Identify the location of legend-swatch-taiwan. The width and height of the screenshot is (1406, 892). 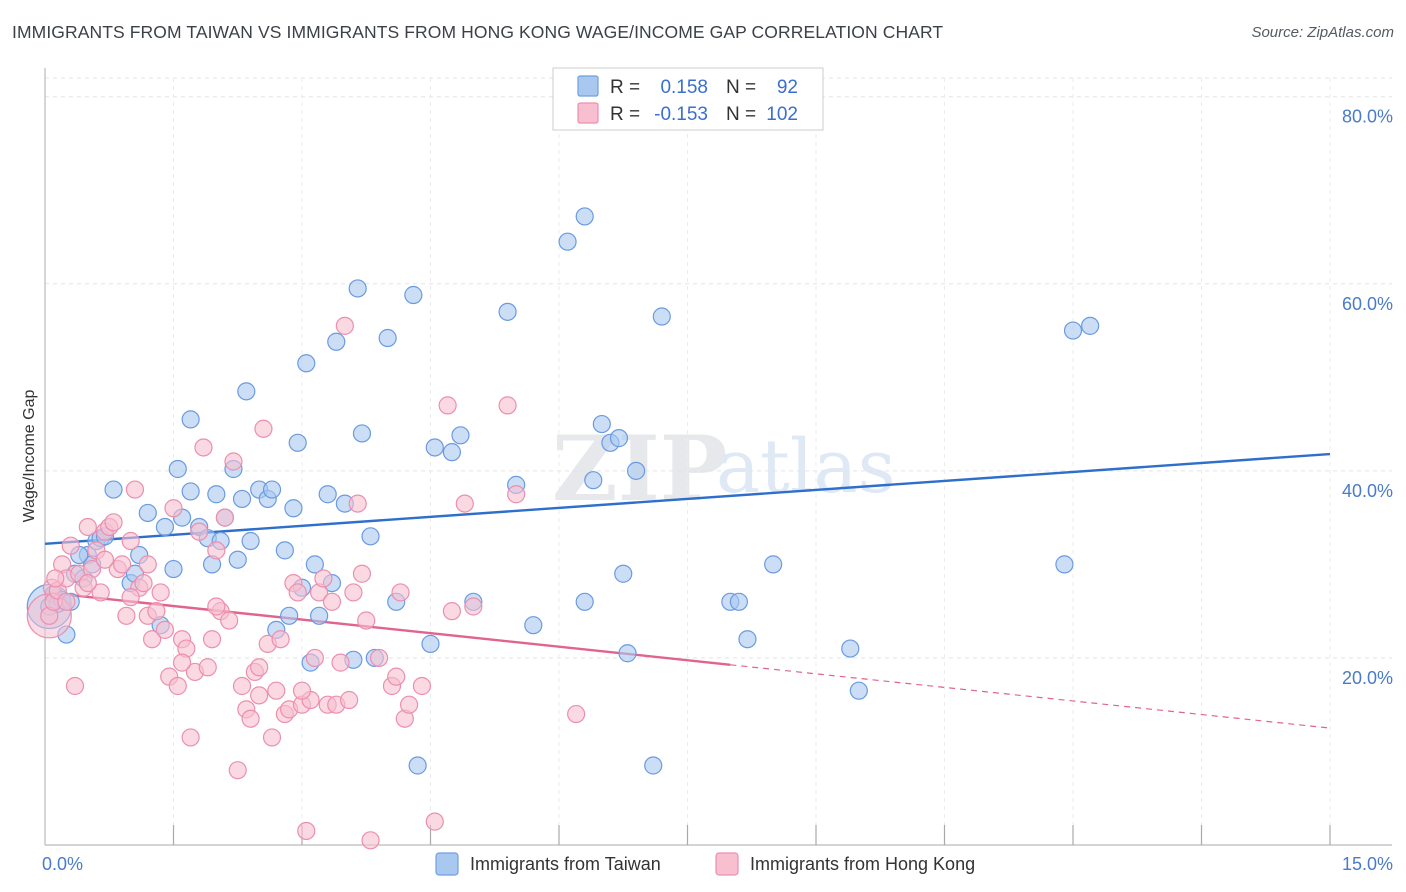
(588, 86).